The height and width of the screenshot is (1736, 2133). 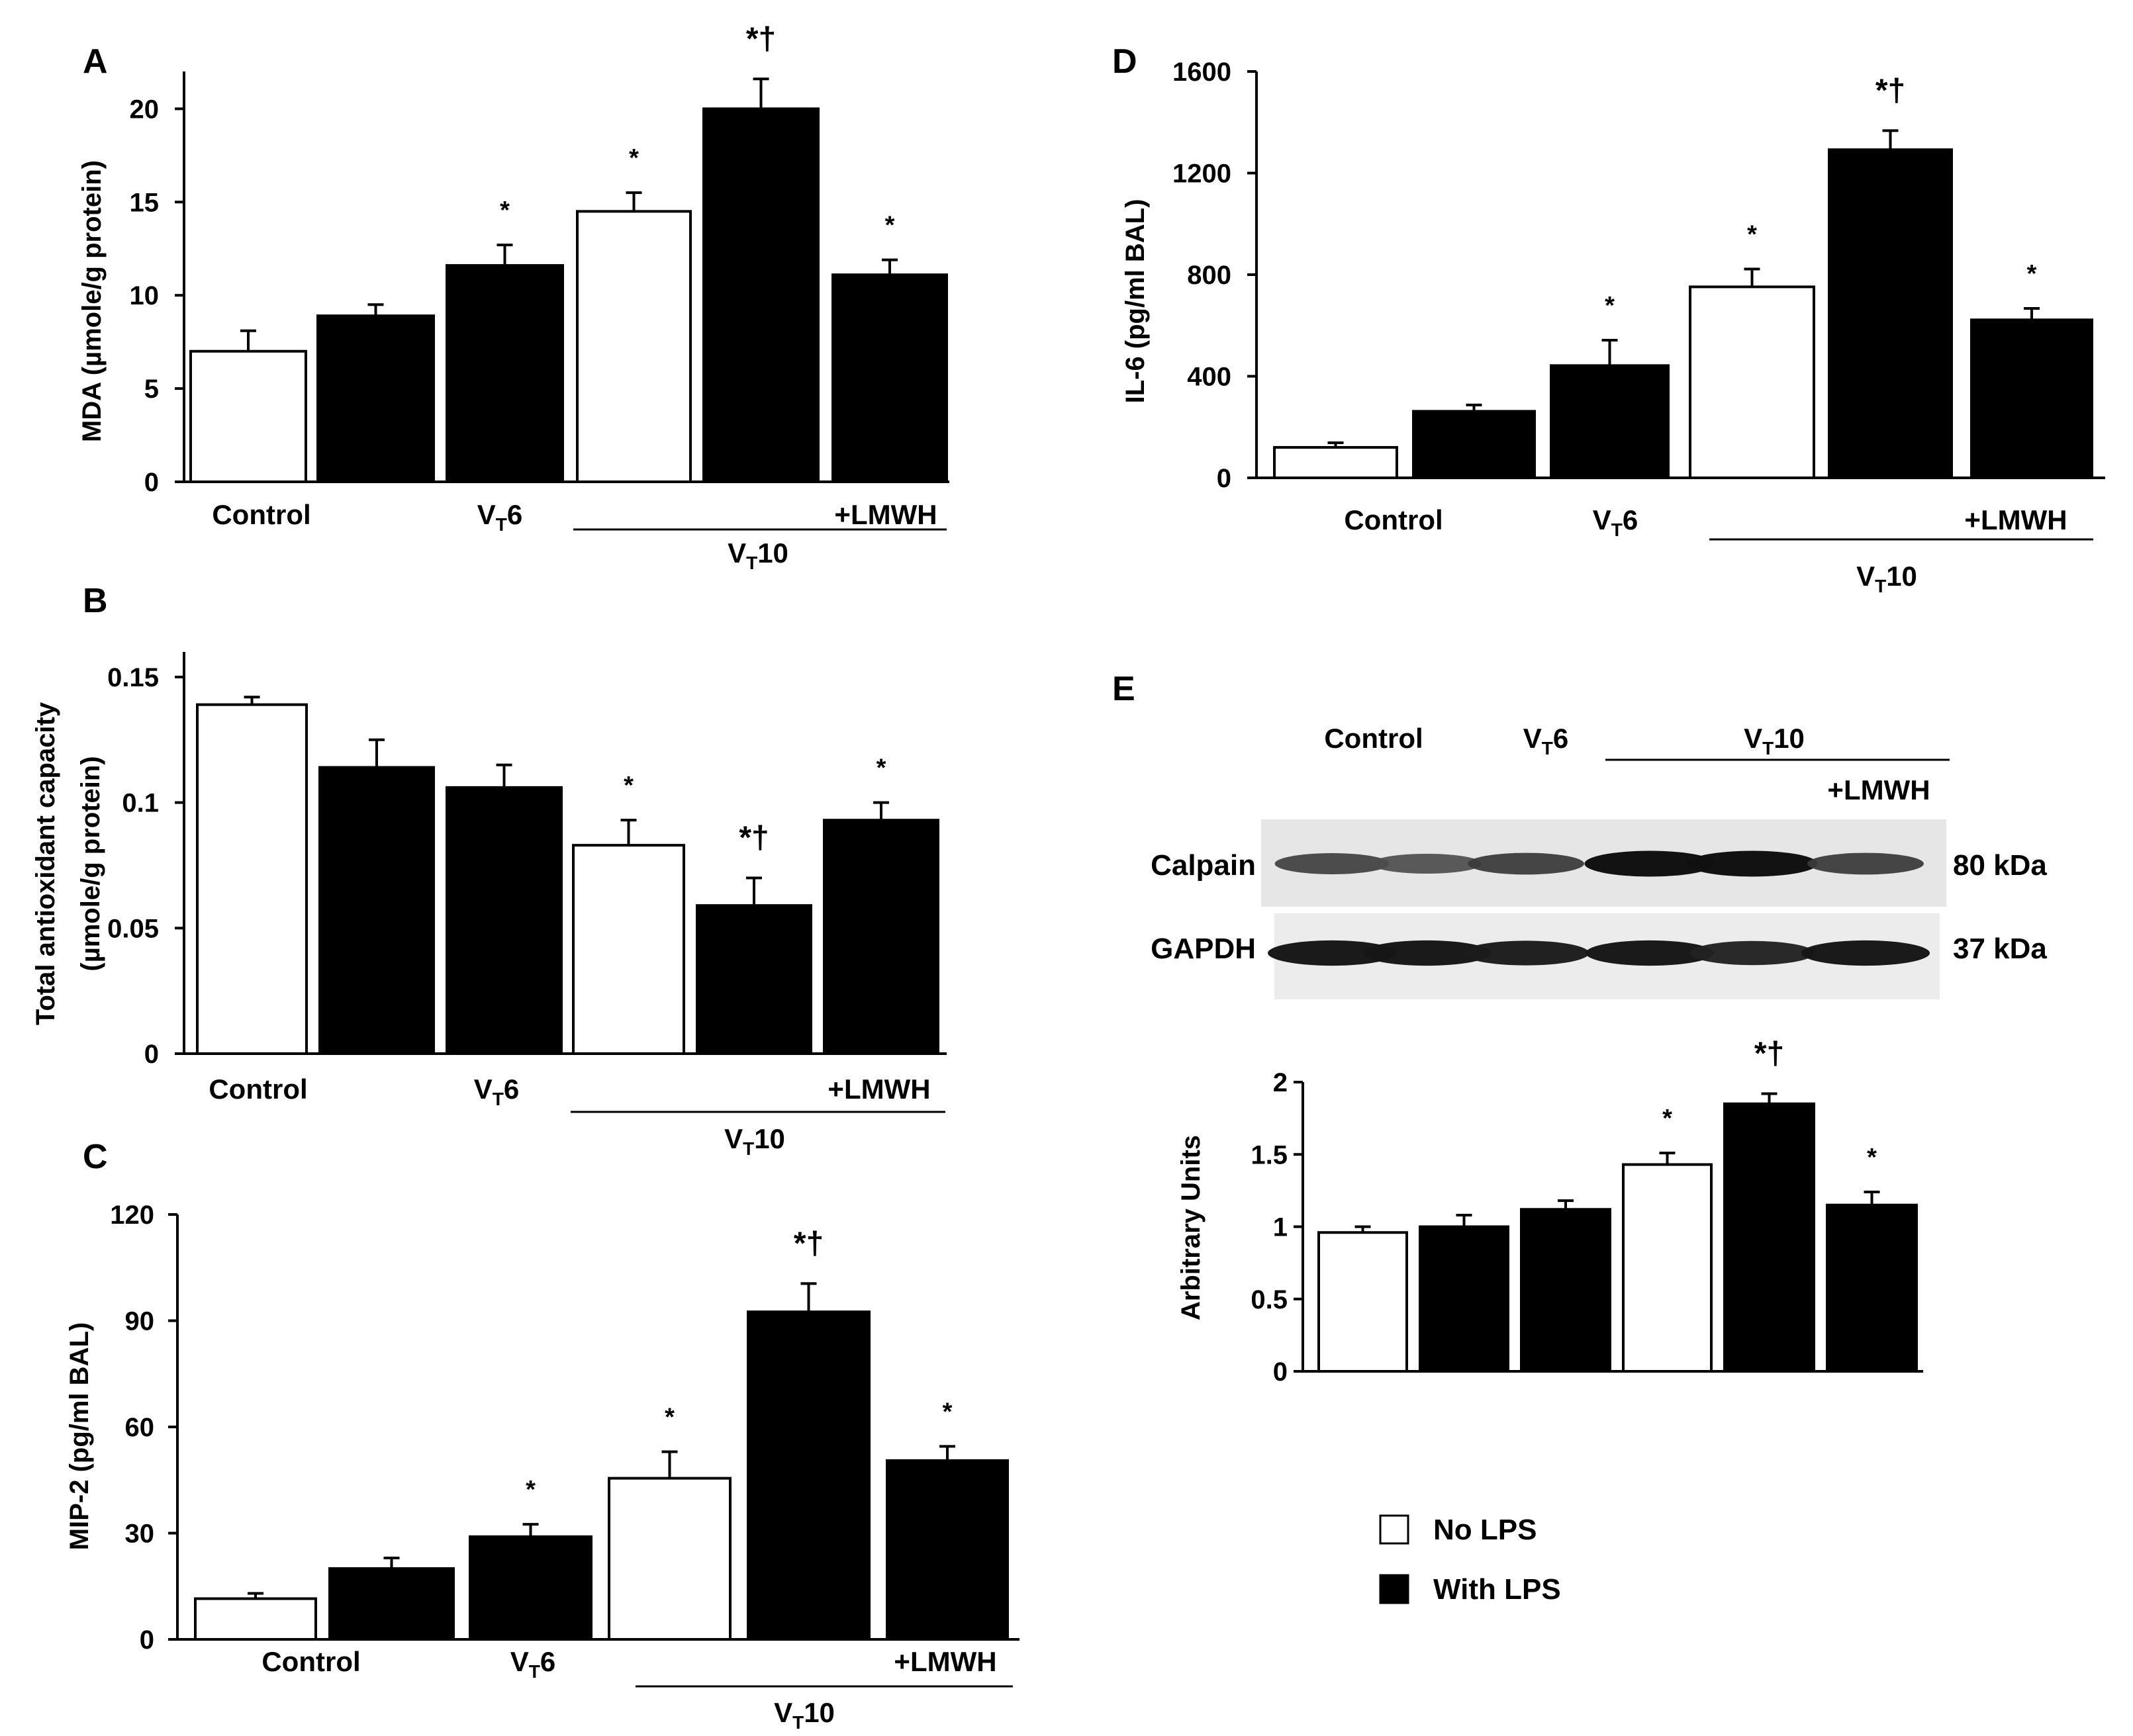 What do you see at coordinates (95, 601) in the screenshot?
I see `panel-letter-b: B` at bounding box center [95, 601].